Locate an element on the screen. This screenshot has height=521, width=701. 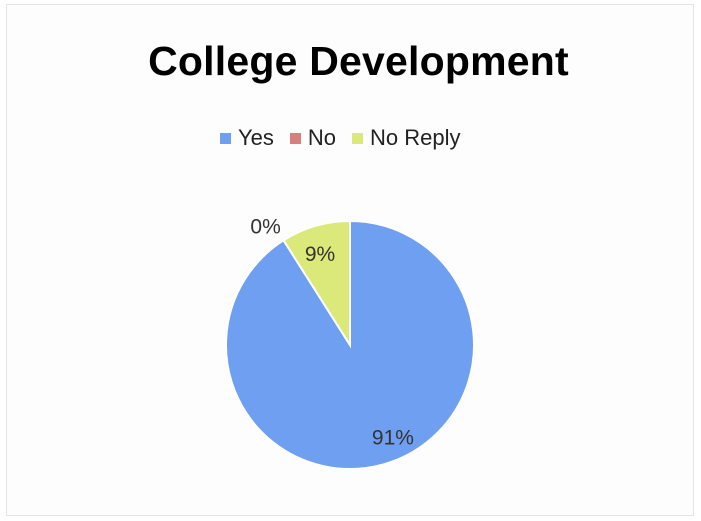
legend-swatch-yes is located at coordinates (225, 138).